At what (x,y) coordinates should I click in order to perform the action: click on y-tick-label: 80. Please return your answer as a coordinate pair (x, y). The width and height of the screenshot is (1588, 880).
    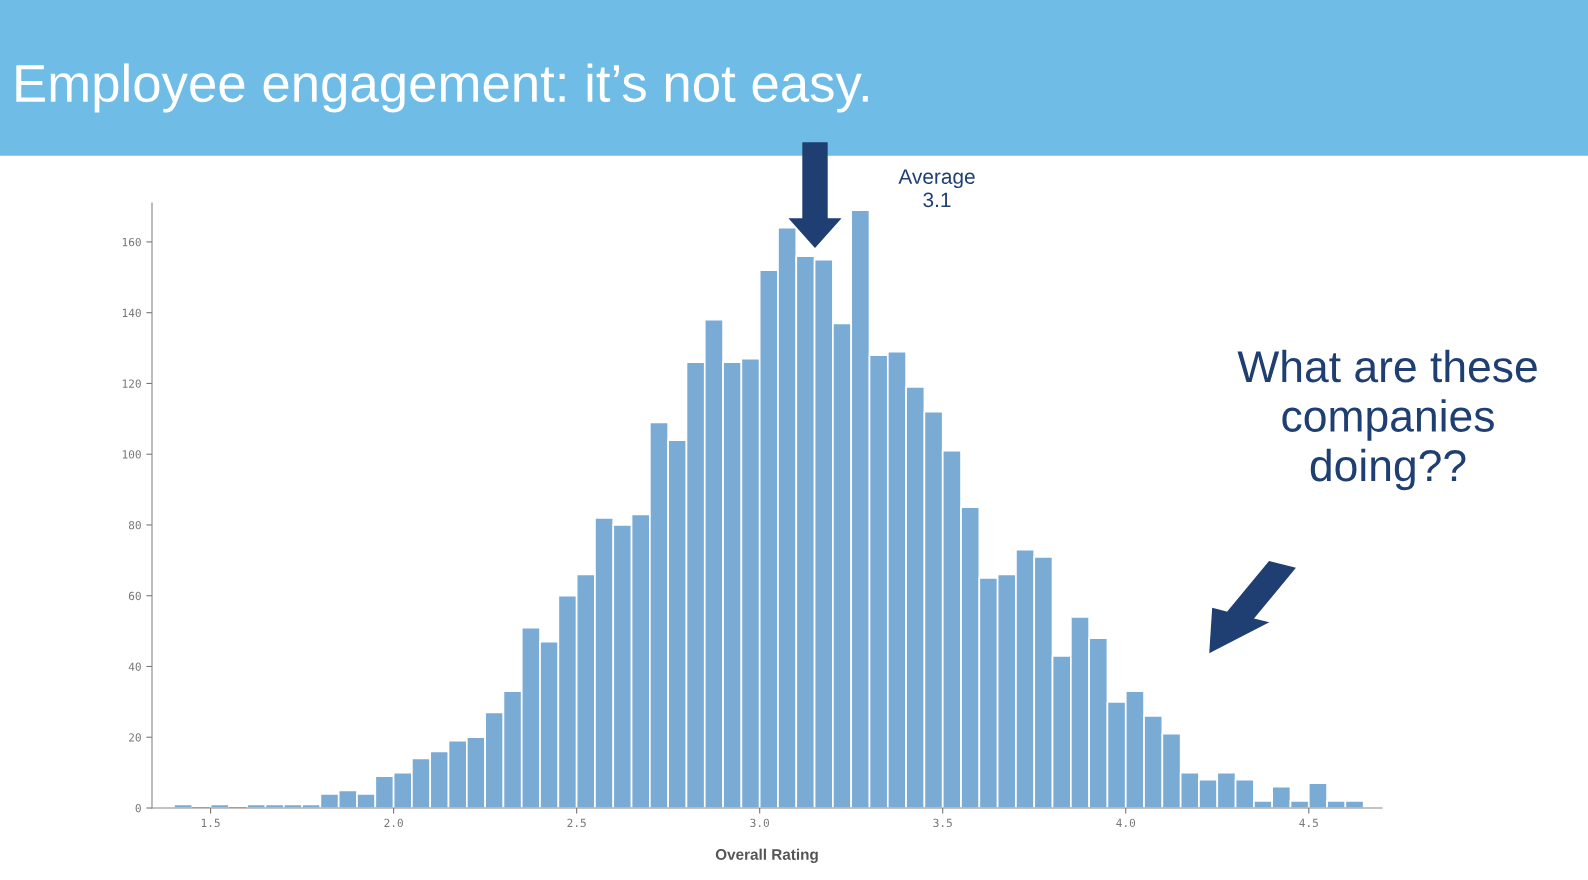
    Looking at the image, I should click on (134, 525).